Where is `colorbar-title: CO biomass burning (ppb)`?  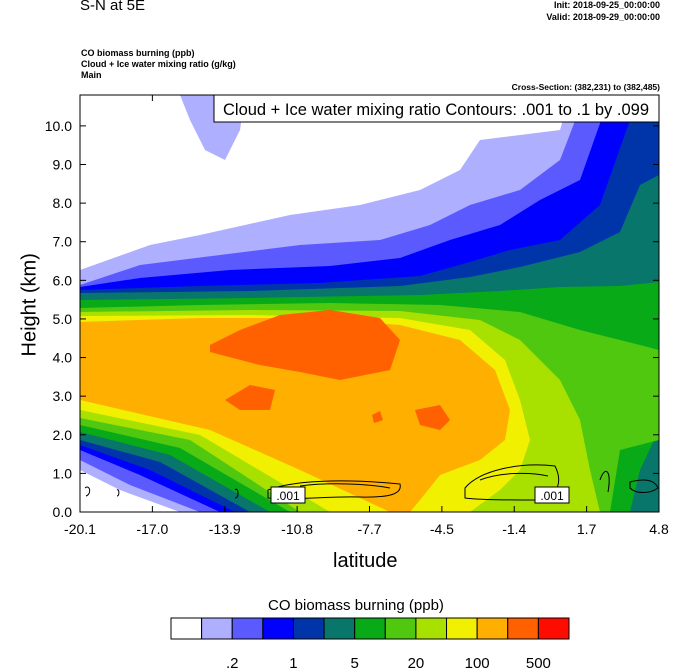
colorbar-title: CO biomass burning (ppb) is located at coordinates (356, 605).